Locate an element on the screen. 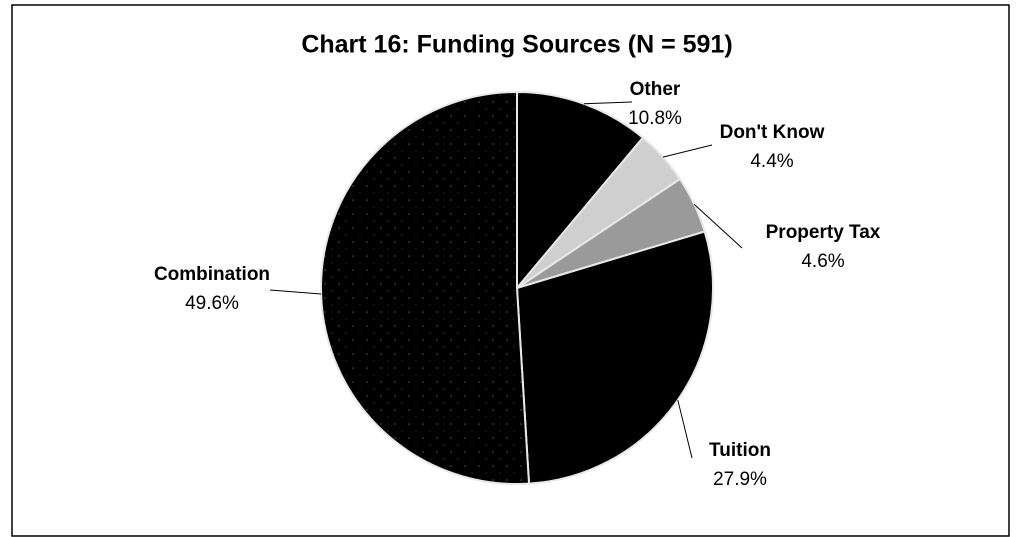 This screenshot has width=1019, height=537. slice-value-label: 4.4% is located at coordinates (771, 161).